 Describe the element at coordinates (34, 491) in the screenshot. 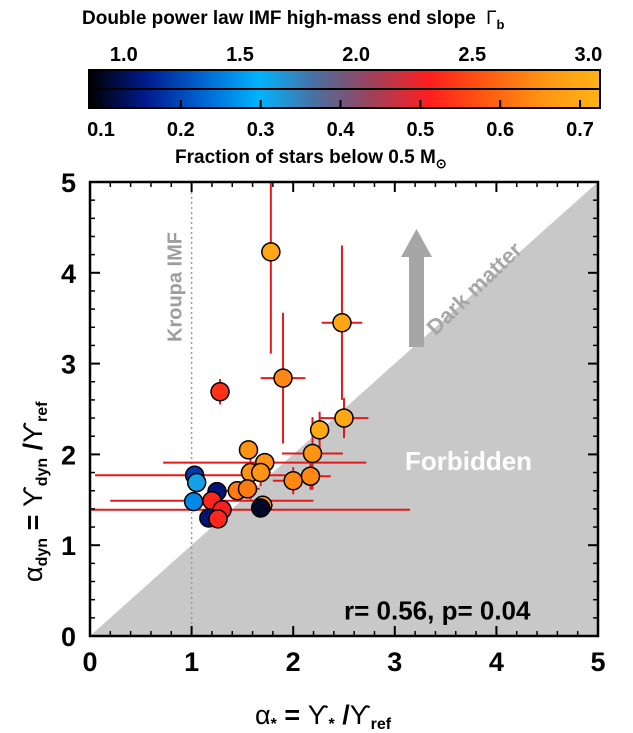

I see `y-axis-label: αdyn = ϒdyn /ϒref` at that location.